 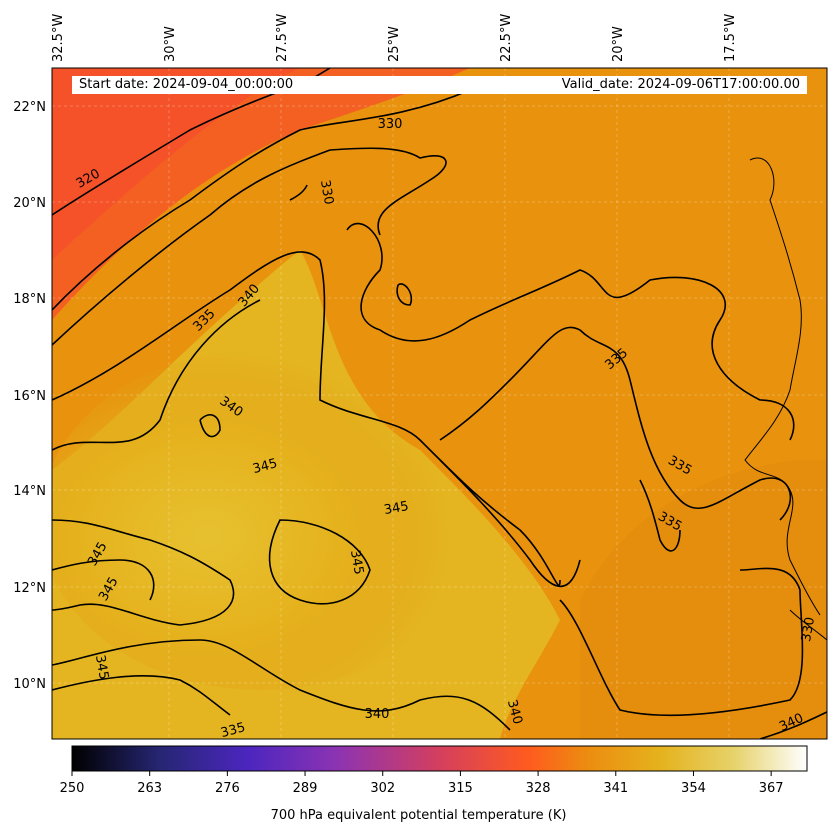 I want to click on coastline, so click(x=785, y=399).